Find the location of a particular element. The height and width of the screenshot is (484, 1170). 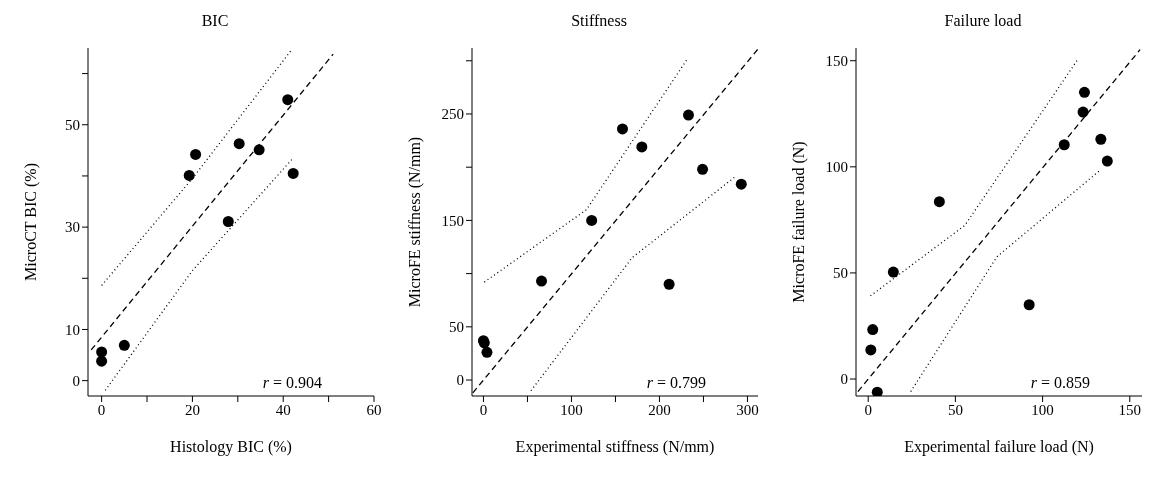

y-tick-label: 10 is located at coordinates (72, 329).